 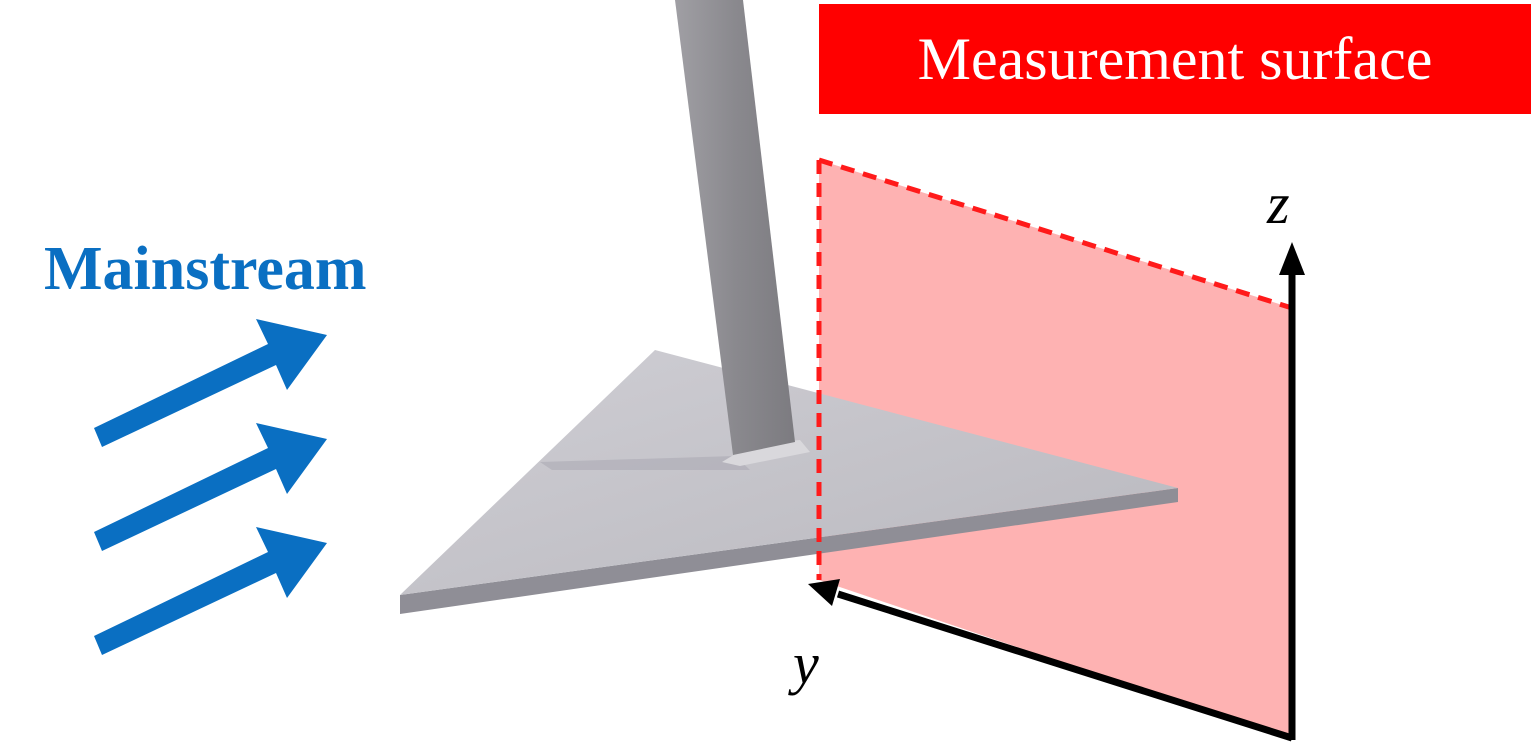 I want to click on measurement-surface-title: Measurement surface, so click(x=1175, y=58).